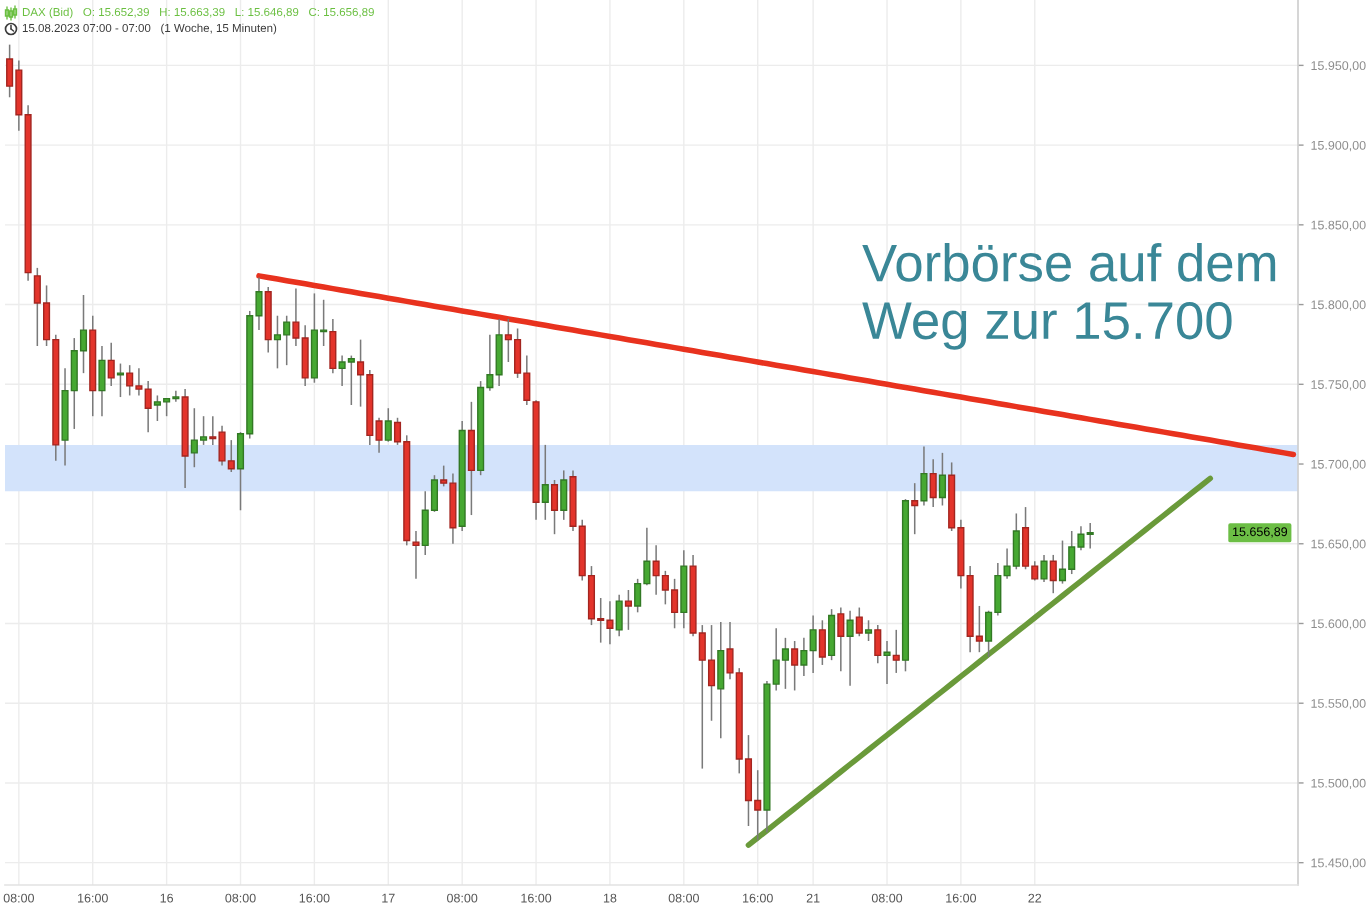 This screenshot has height=907, width=1369. What do you see at coordinates (1338, 225) in the screenshot?
I see `y-tick-label: 15.850,00` at bounding box center [1338, 225].